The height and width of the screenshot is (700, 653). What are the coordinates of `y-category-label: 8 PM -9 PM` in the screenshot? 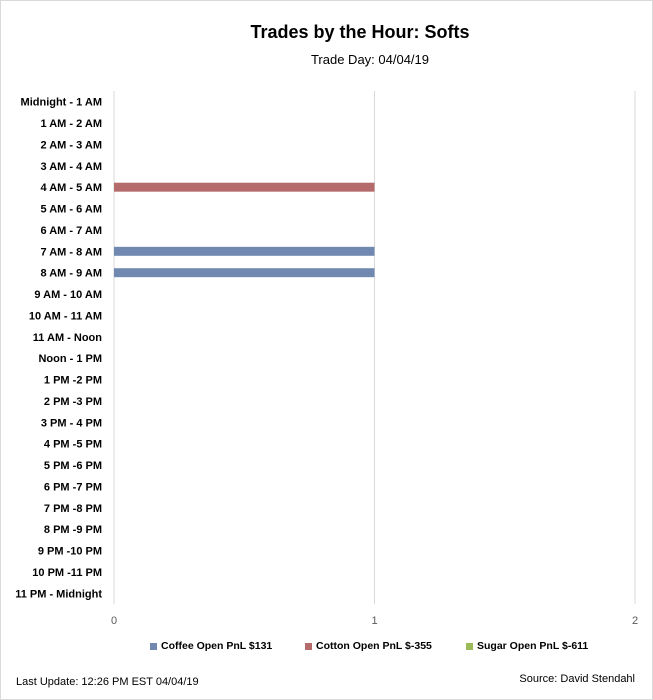 It's located at (73, 530).